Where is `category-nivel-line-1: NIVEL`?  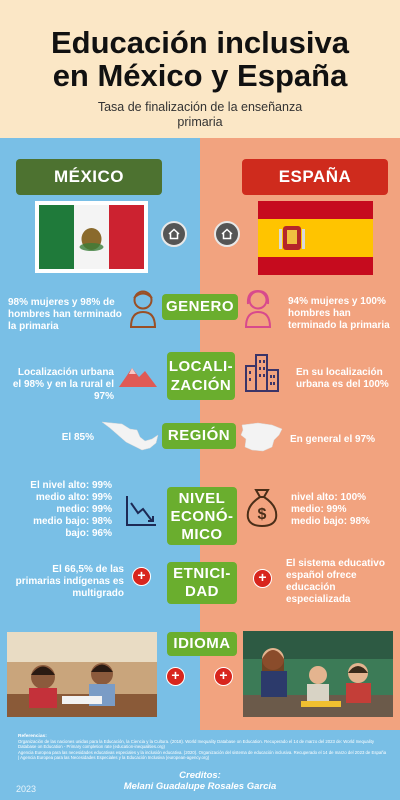 category-nivel-line-1: NIVEL is located at coordinates (202, 498).